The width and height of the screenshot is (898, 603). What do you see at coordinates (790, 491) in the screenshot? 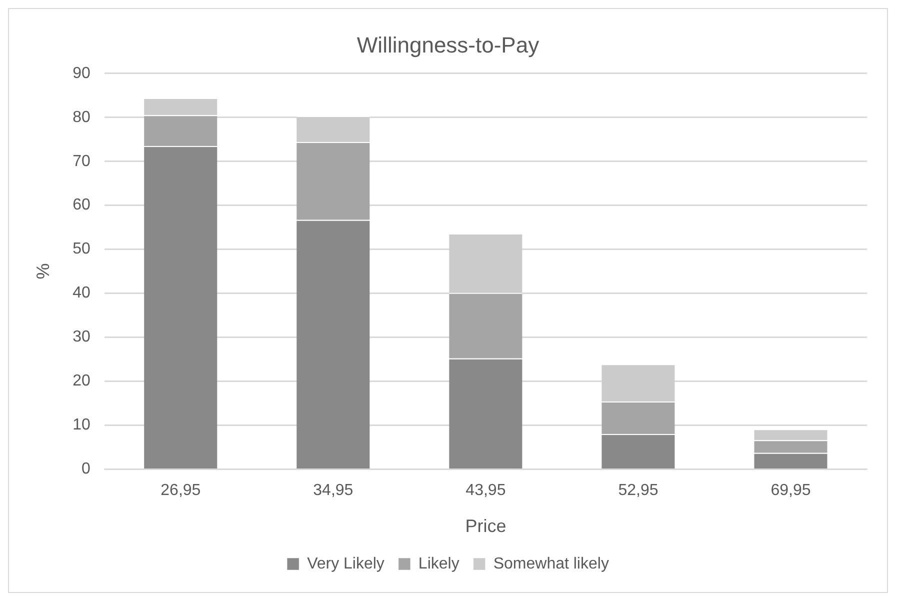
I see `x-tick-label: 69,95` at bounding box center [790, 491].